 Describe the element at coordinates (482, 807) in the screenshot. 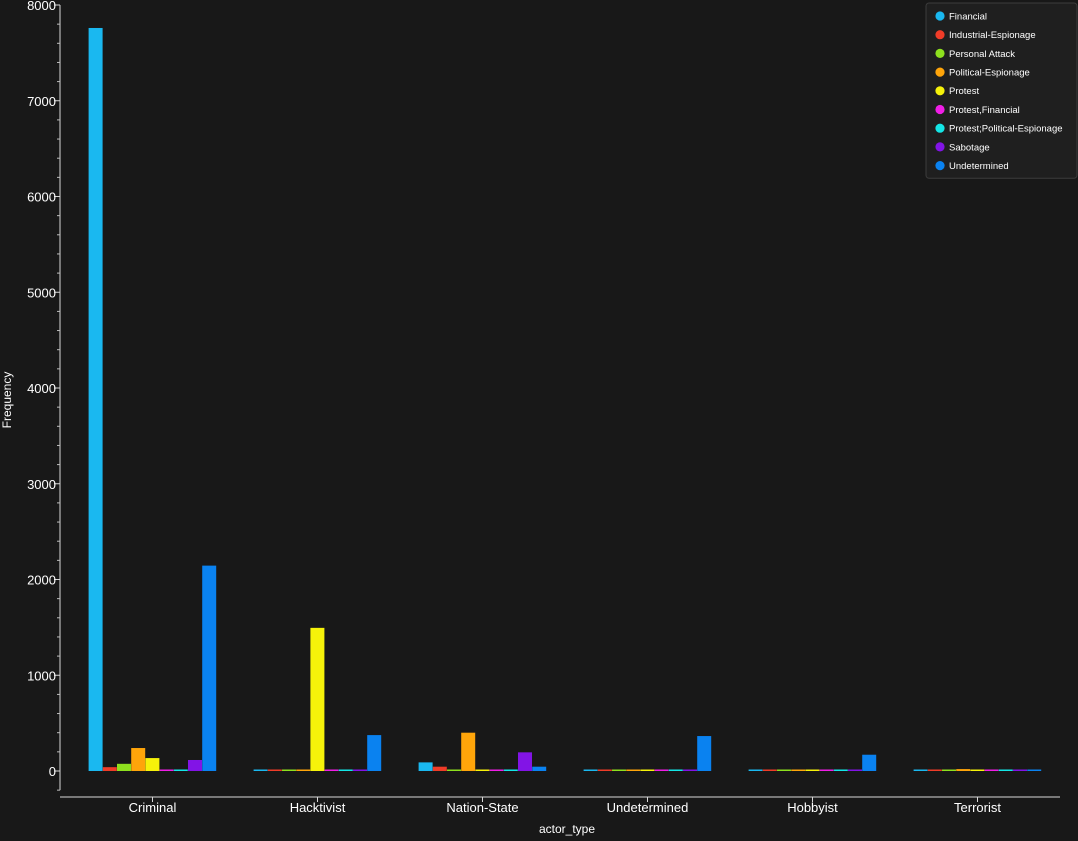

I see `x-tick-label: Nation-State` at that location.